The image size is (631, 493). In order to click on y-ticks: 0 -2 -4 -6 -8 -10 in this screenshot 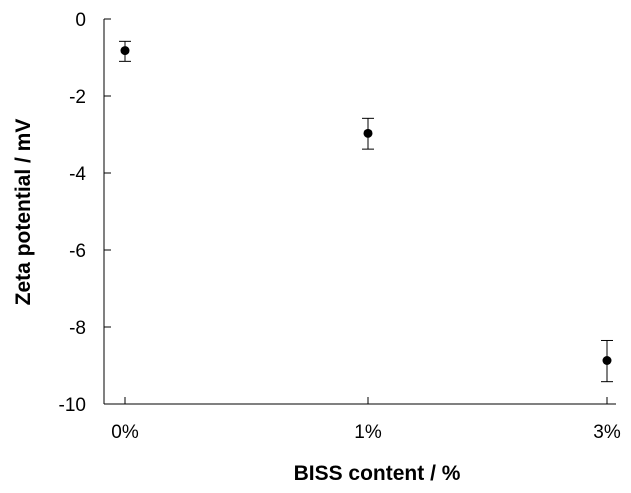, I will do `click(85, 213)`.